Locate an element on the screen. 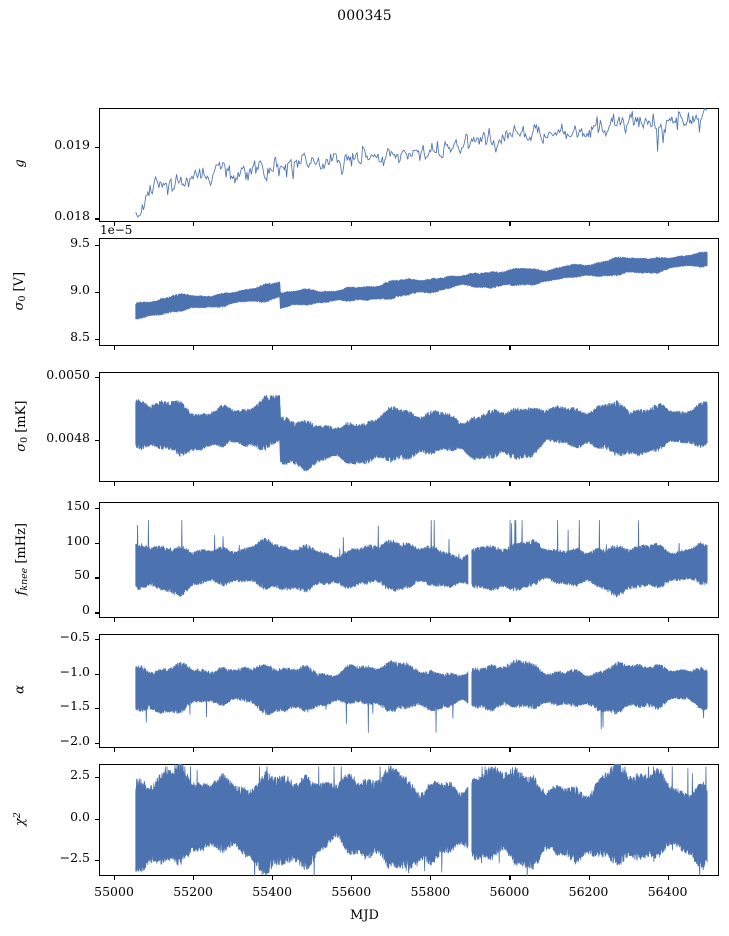  y-tick-label-alpha: −2.0 is located at coordinates (74, 741).